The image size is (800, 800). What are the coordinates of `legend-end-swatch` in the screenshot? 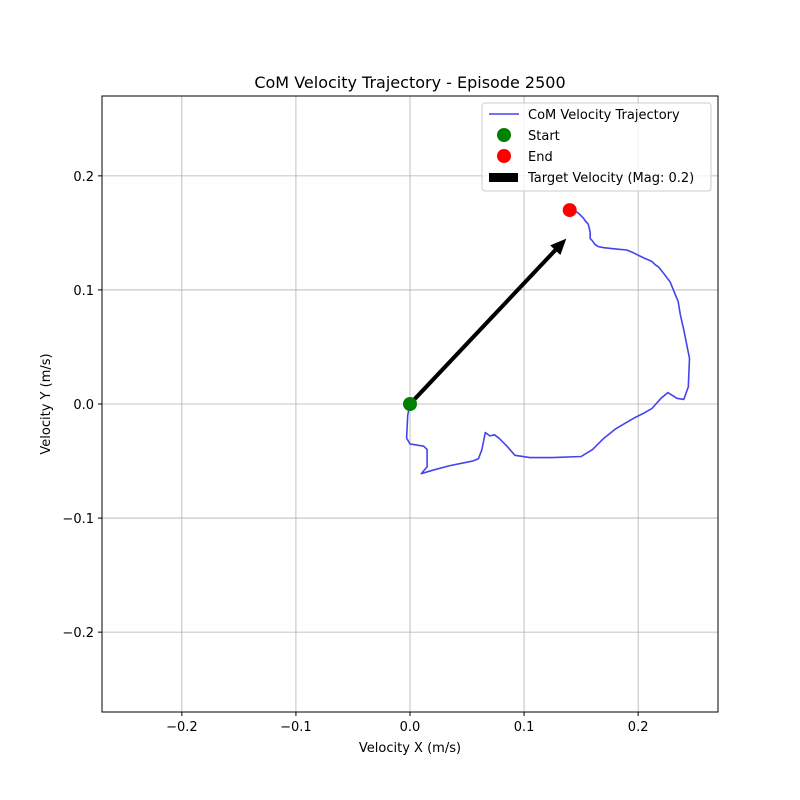 It's located at (504, 156).